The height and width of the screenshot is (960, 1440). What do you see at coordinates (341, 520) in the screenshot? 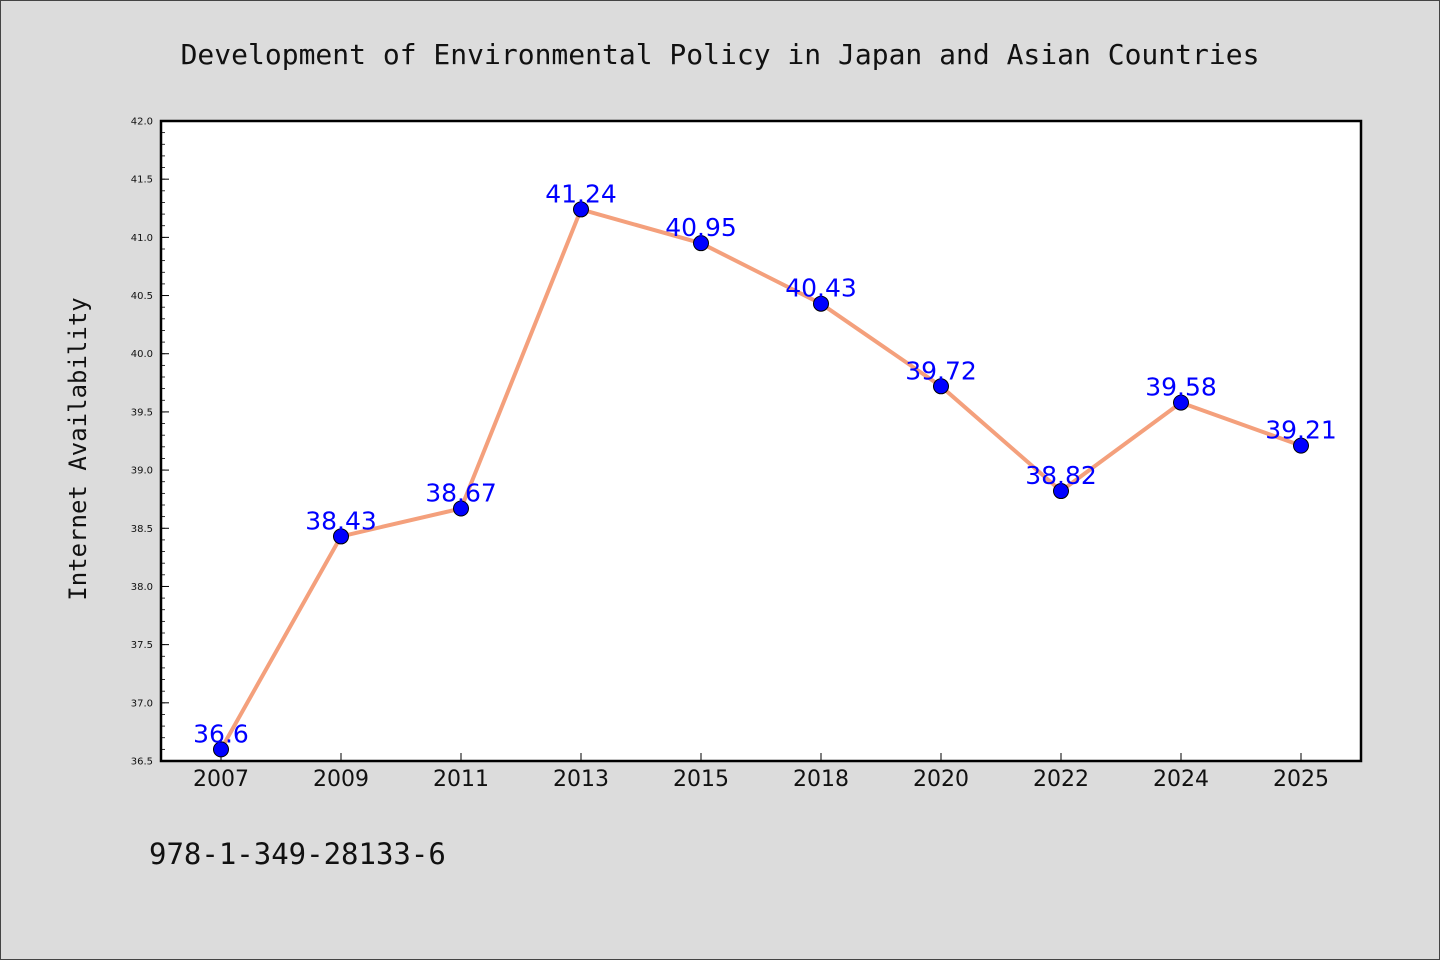
I see `data-label: 38.43` at bounding box center [341, 520].